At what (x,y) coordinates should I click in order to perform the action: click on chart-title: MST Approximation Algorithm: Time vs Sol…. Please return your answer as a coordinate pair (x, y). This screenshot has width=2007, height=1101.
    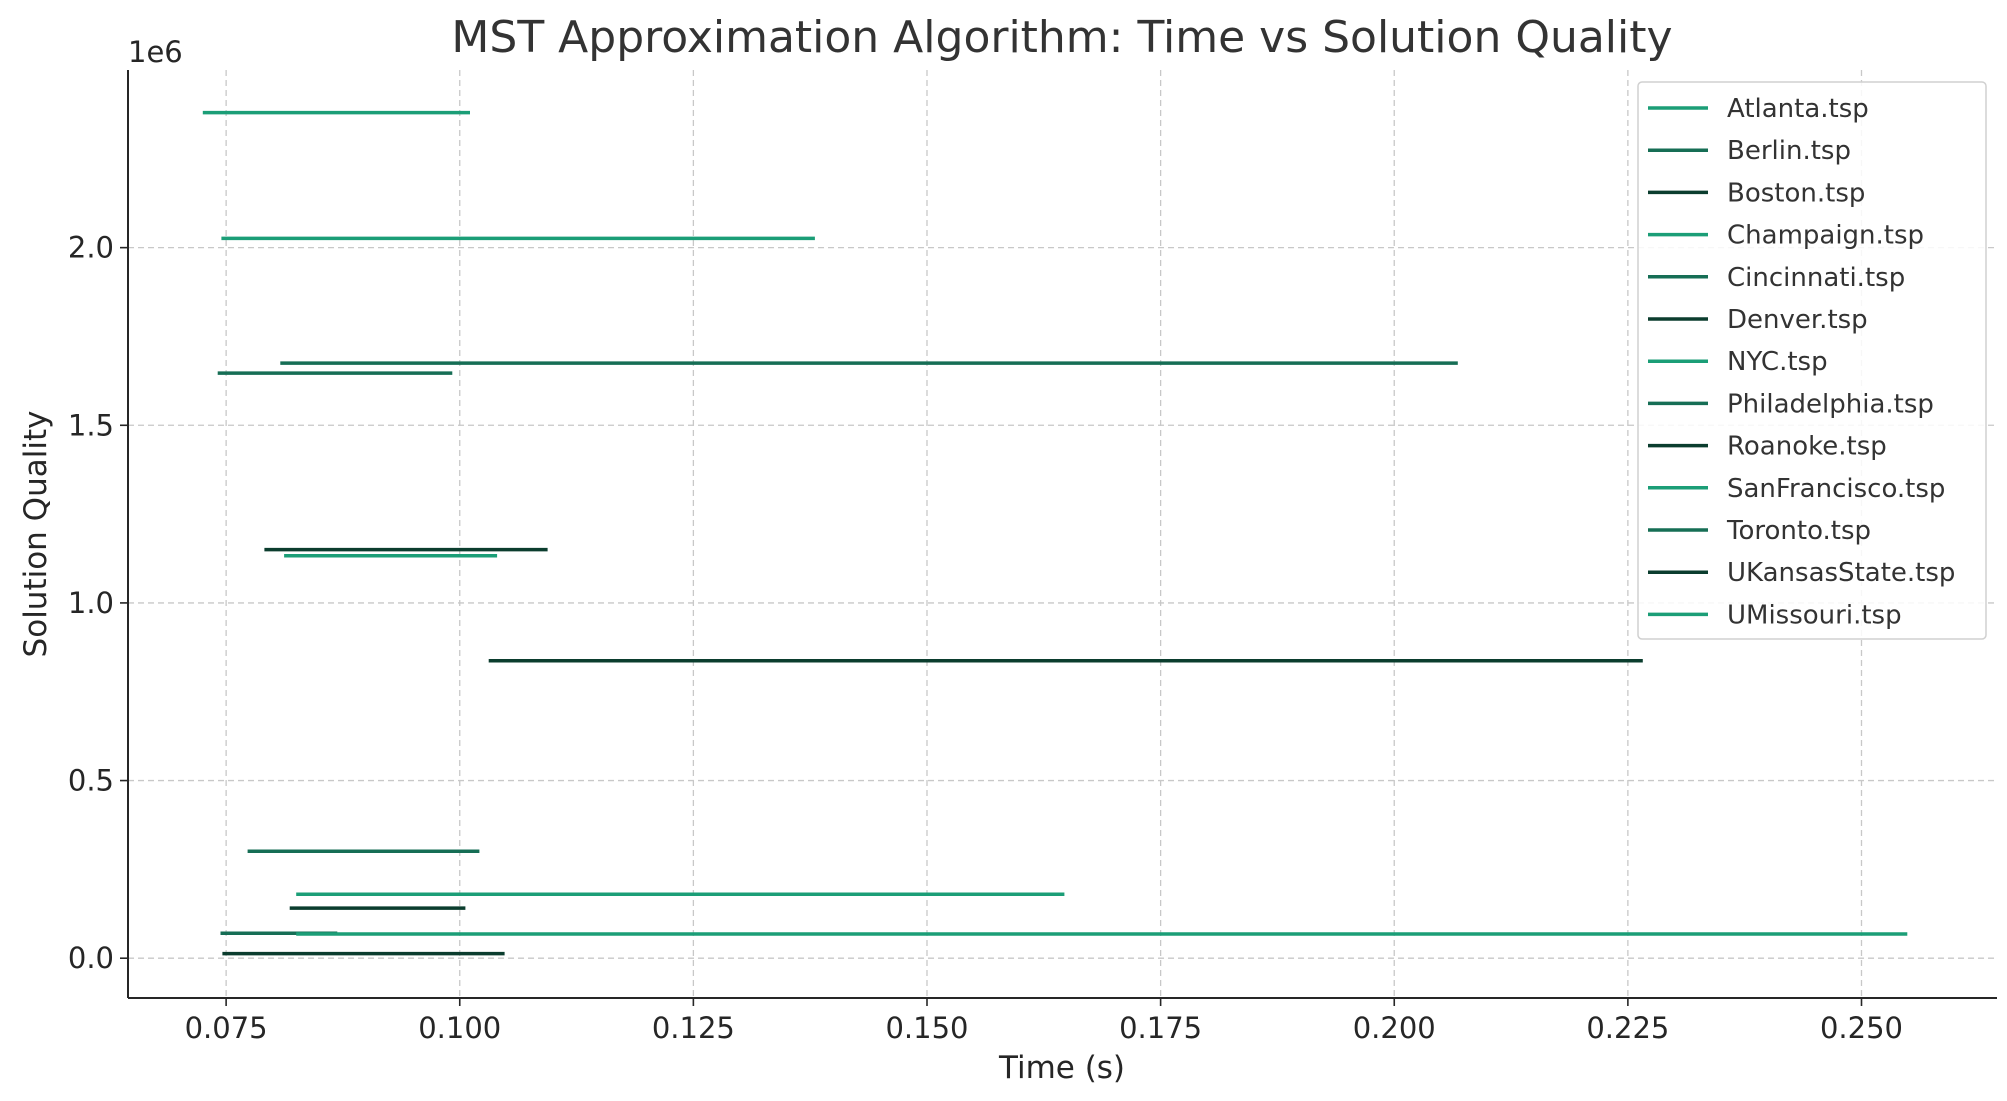
    Looking at the image, I should click on (1061, 37).